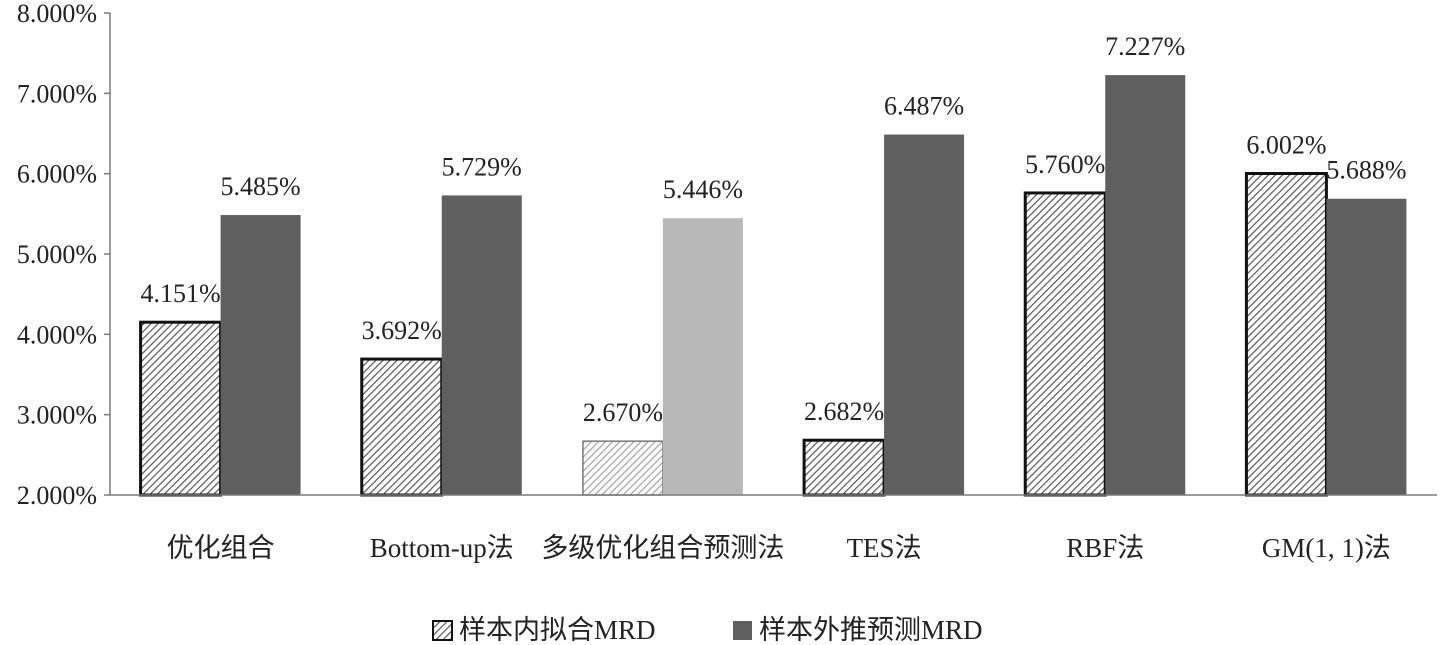  Describe the element at coordinates (1145, 46) in the screenshot. I see `data-label-out-of-sample: 7.227%` at that location.